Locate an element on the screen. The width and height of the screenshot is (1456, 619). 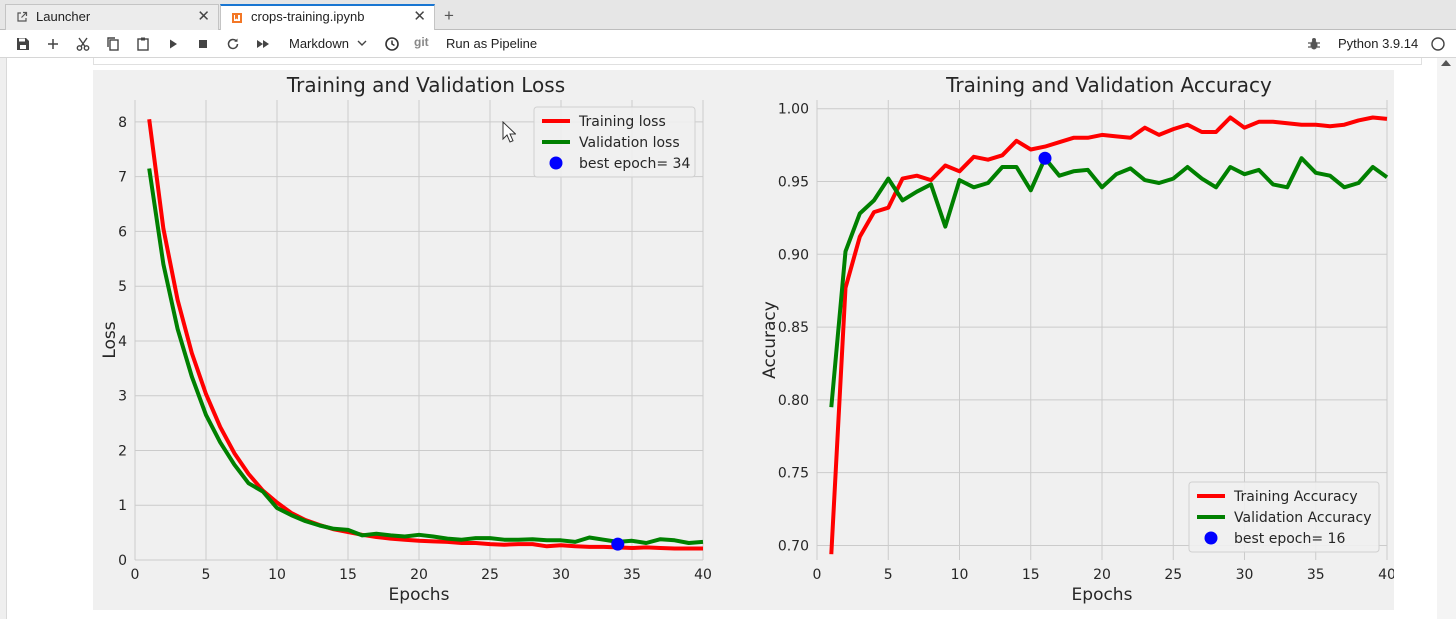
run-as-pipeline-button: Run as Pipeline is located at coordinates (492, 43).